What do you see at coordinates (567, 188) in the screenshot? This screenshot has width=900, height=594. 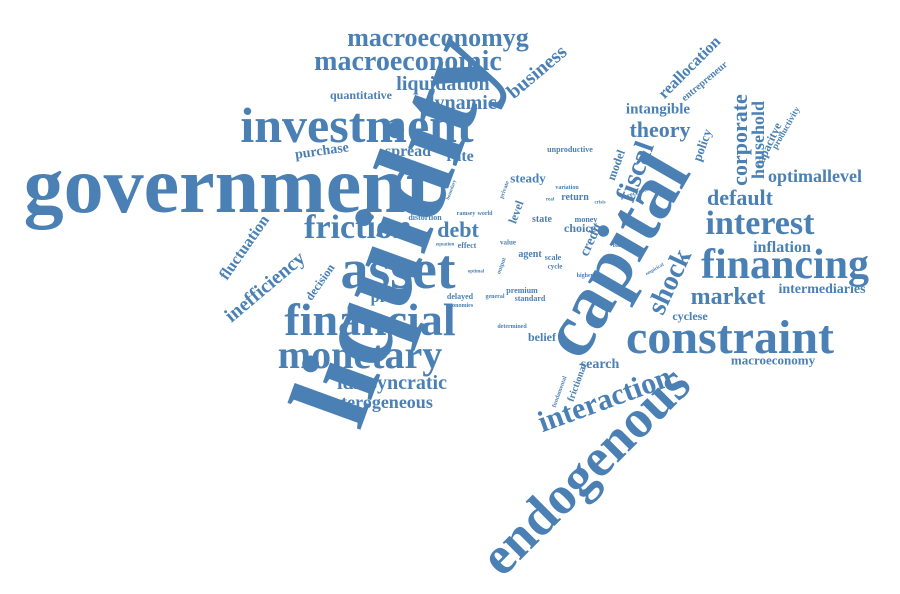 I see `word-variation: variation` at bounding box center [567, 188].